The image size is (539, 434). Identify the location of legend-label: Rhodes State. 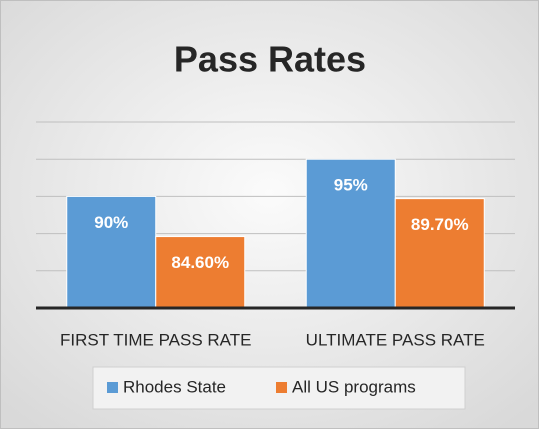
(174, 386).